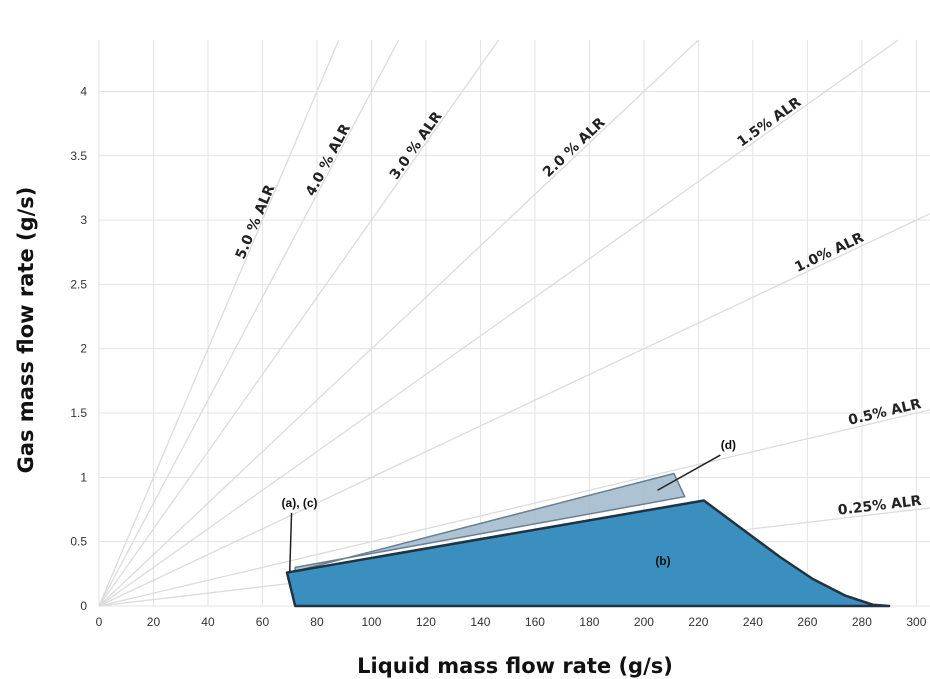 The height and width of the screenshot is (679, 930). What do you see at coordinates (807, 622) in the screenshot?
I see `x-tick-label: 260` at bounding box center [807, 622].